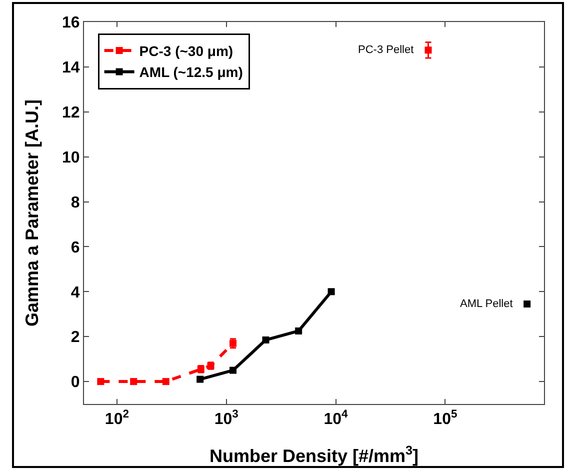  I want to click on x-tick-label: 10$^{2}$, so click(116, 418).